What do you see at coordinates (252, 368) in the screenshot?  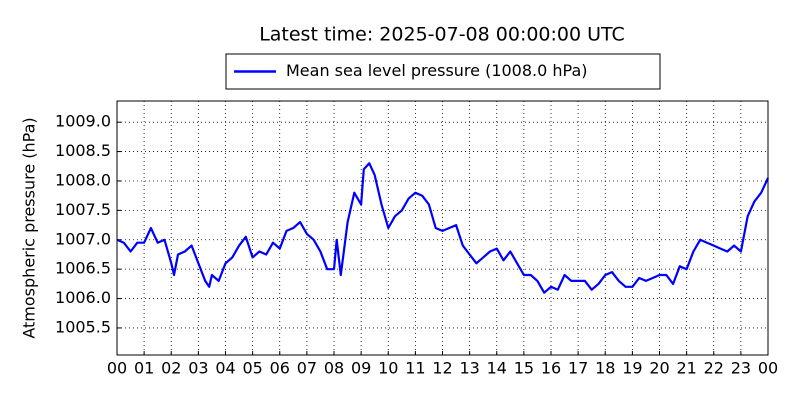 I see `x-tick-label: 05` at bounding box center [252, 368].